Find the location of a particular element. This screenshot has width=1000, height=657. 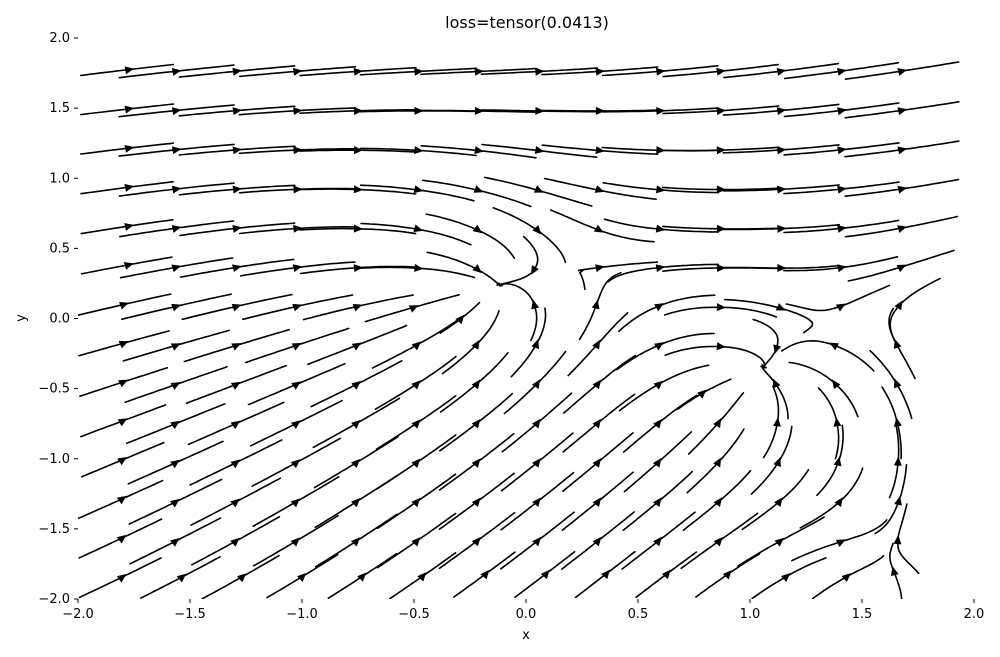

x-tick-label: 1.5 is located at coordinates (862, 614).